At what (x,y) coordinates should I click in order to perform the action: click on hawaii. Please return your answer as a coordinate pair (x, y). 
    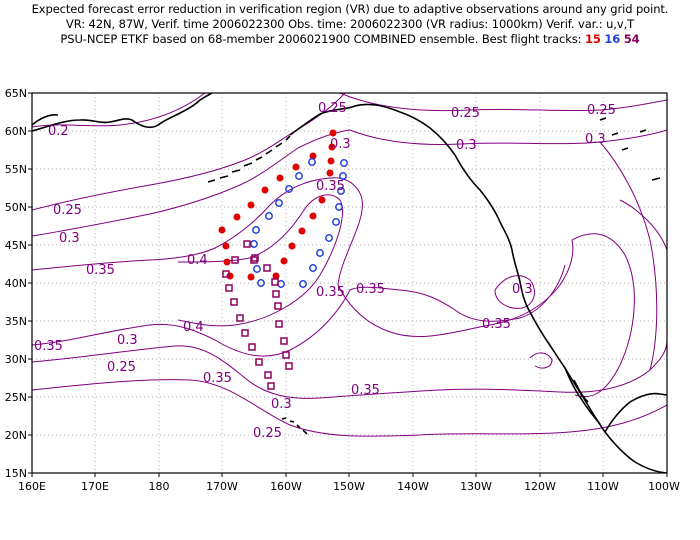
    Looking at the image, I should click on (294, 426).